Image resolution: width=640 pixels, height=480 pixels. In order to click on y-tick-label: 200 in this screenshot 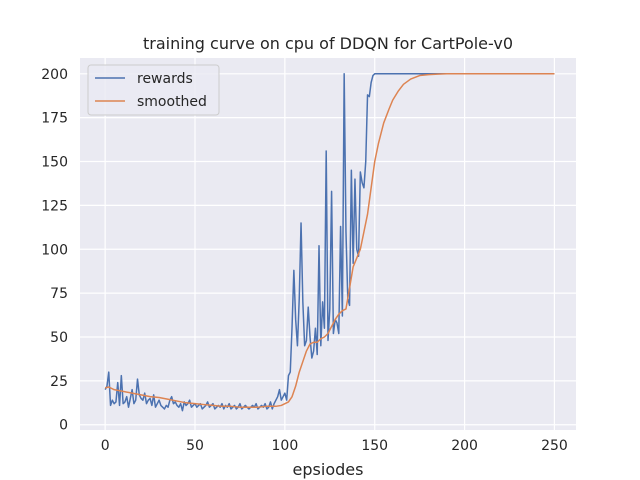, I will do `click(54, 75)`.